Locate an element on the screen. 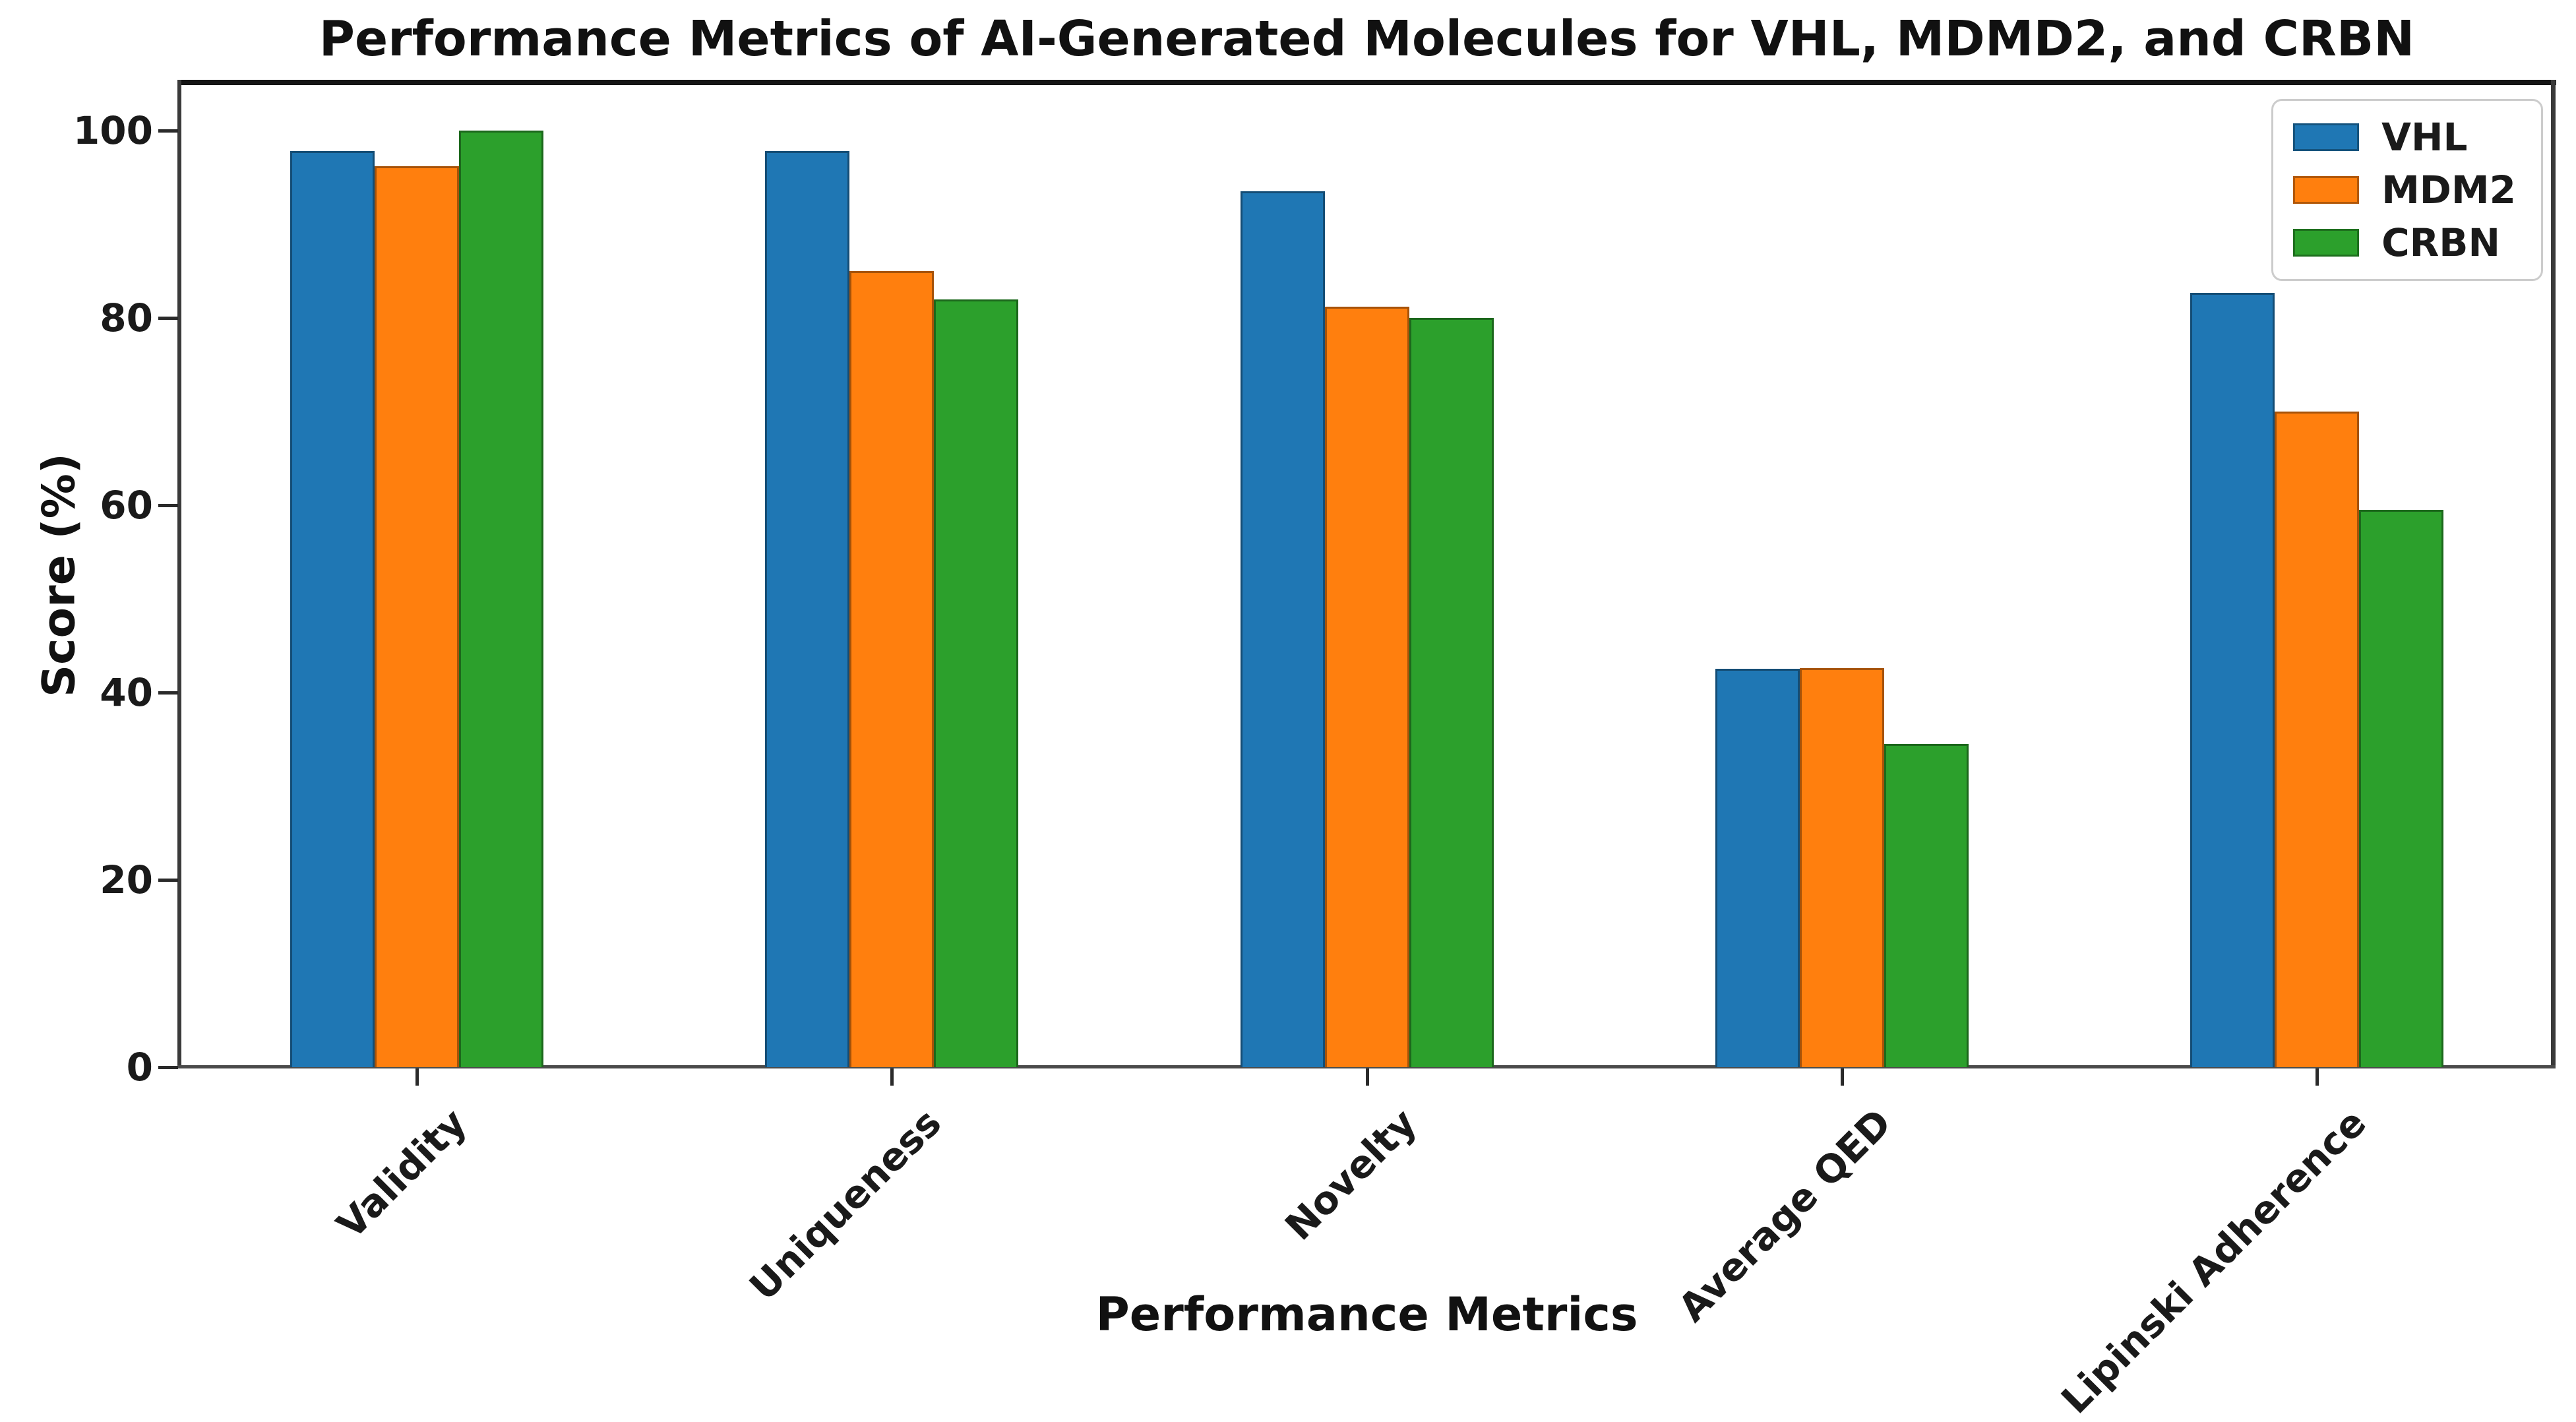  x-tick-label-validity: Validity is located at coordinates (401, 1174).